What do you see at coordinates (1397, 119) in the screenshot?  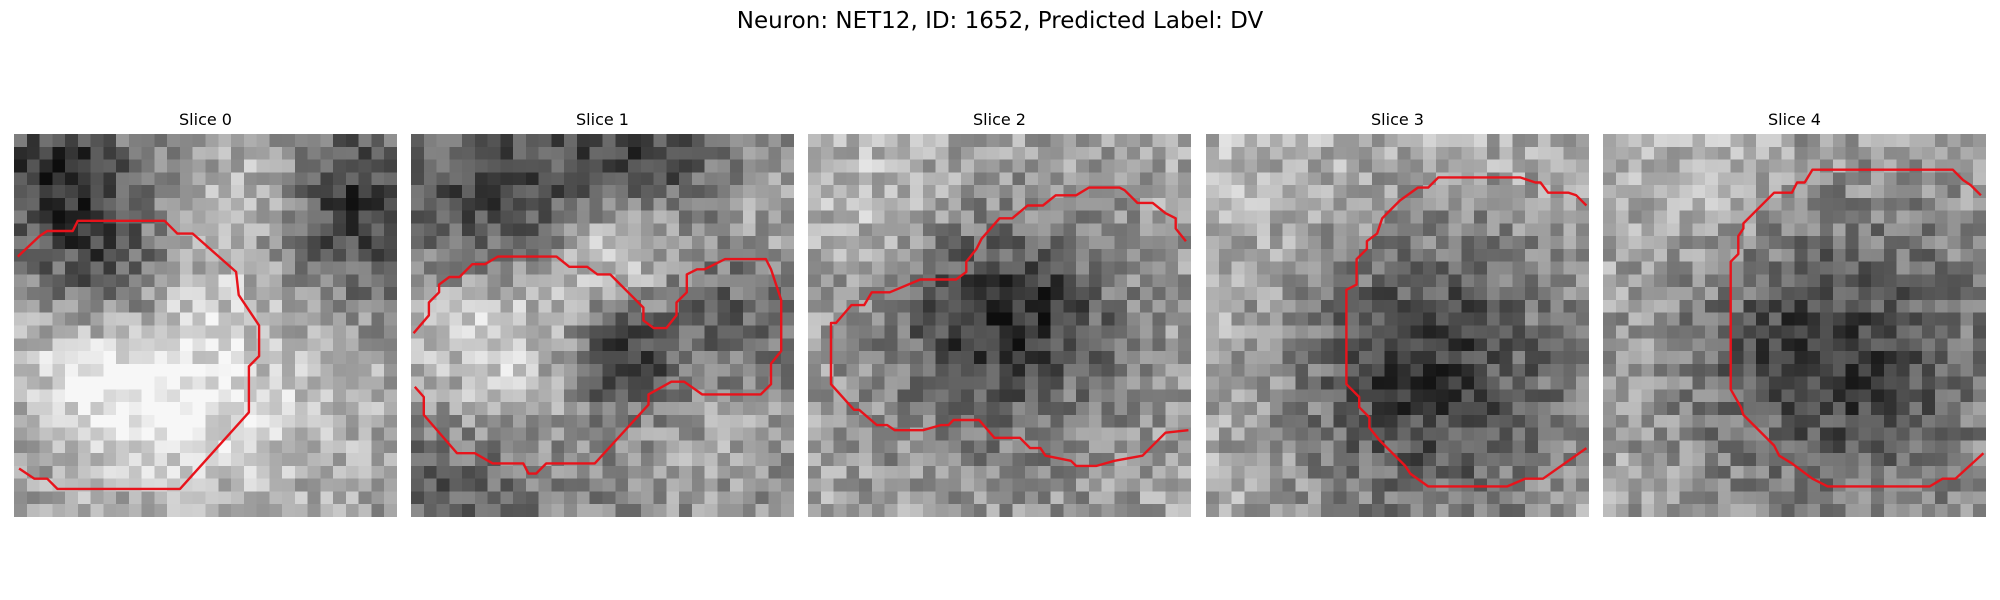 I see `slice-title-3: Slice 3` at bounding box center [1397, 119].